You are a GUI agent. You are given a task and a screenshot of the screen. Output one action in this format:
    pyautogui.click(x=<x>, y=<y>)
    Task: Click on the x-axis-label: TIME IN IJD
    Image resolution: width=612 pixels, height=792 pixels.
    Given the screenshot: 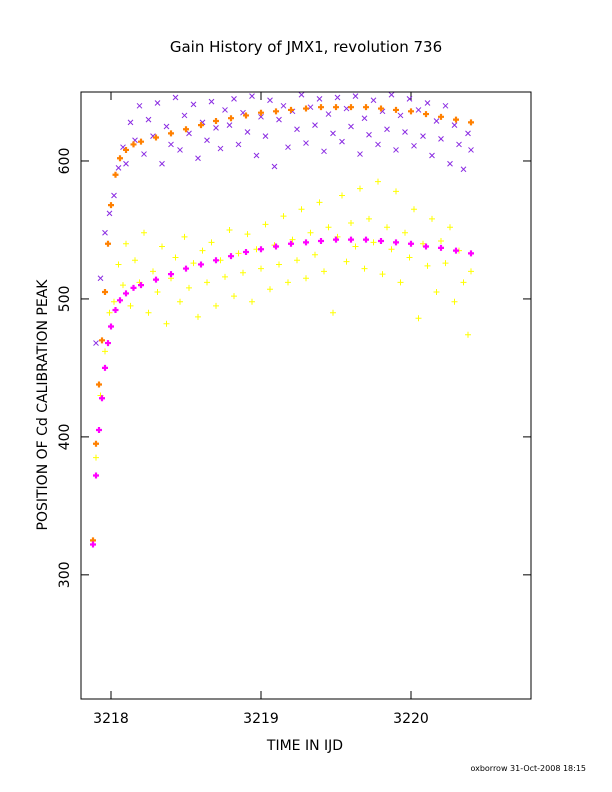 What is the action you would take?
    pyautogui.click(x=305, y=746)
    